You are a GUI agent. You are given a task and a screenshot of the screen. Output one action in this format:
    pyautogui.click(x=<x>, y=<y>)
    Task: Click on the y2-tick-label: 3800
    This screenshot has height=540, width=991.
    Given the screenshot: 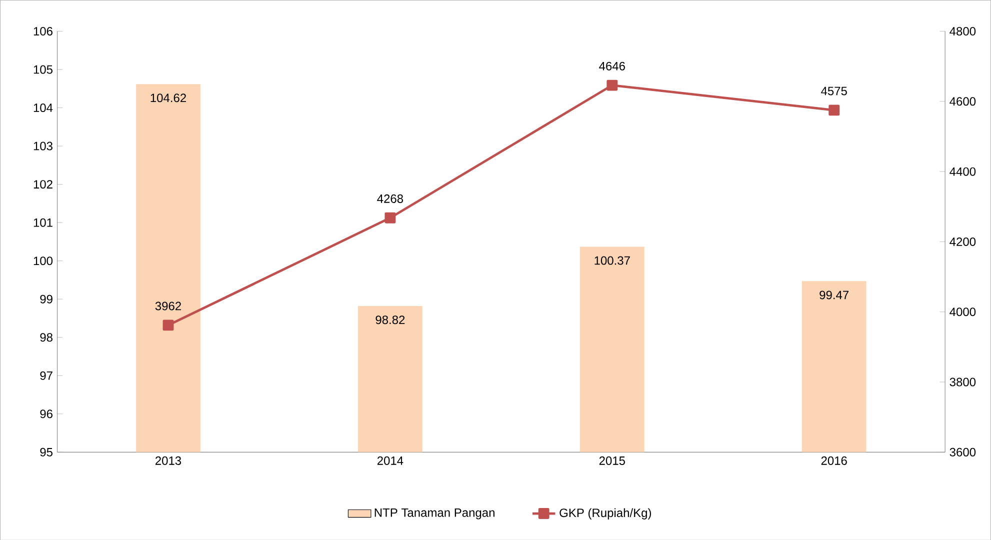 What is the action you would take?
    pyautogui.click(x=963, y=382)
    